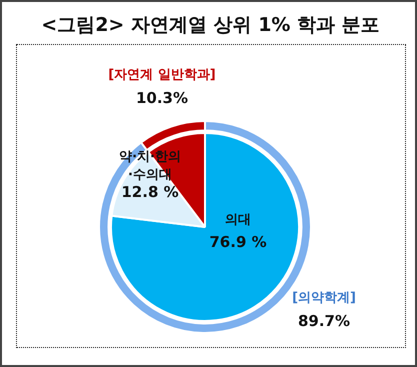 The width and height of the screenshot is (417, 367). Describe the element at coordinates (150, 191) in the screenshot. I see `data-label: 12.8 %` at that location.